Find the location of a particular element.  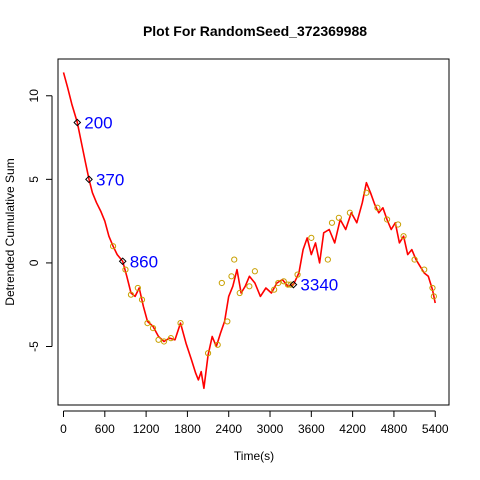

x-tick-label: 1200 is located at coordinates (146, 429).